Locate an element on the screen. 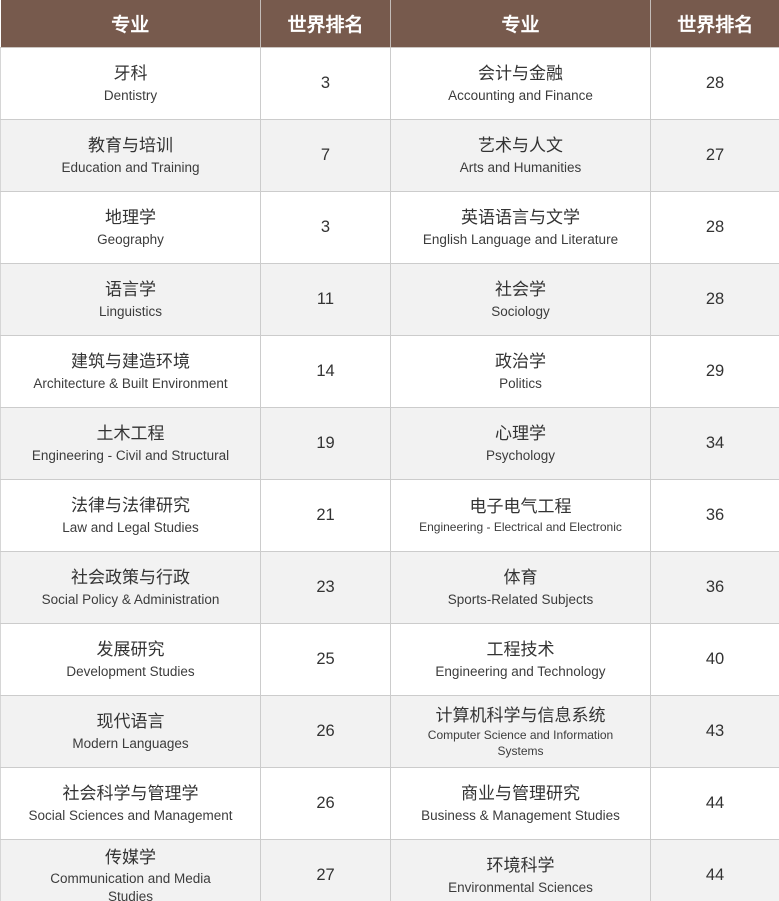  header-rank-right: 世界排名 is located at coordinates (714, 24).